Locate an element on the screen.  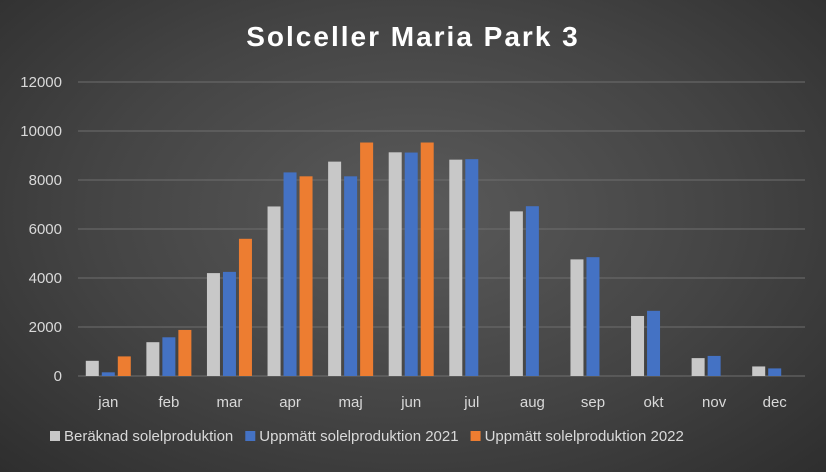
x-tick-label: dec is located at coordinates (775, 402).